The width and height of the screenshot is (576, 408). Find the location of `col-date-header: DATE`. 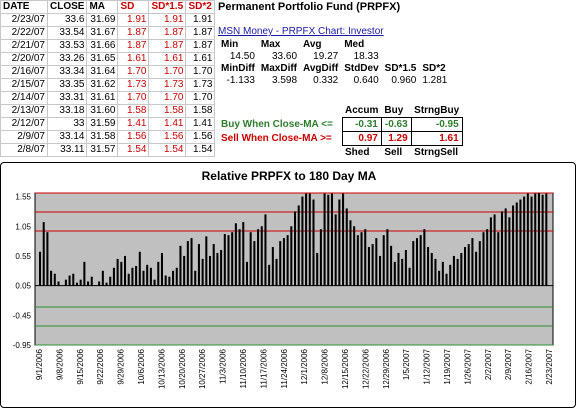

col-date-header: DATE is located at coordinates (24, 7).